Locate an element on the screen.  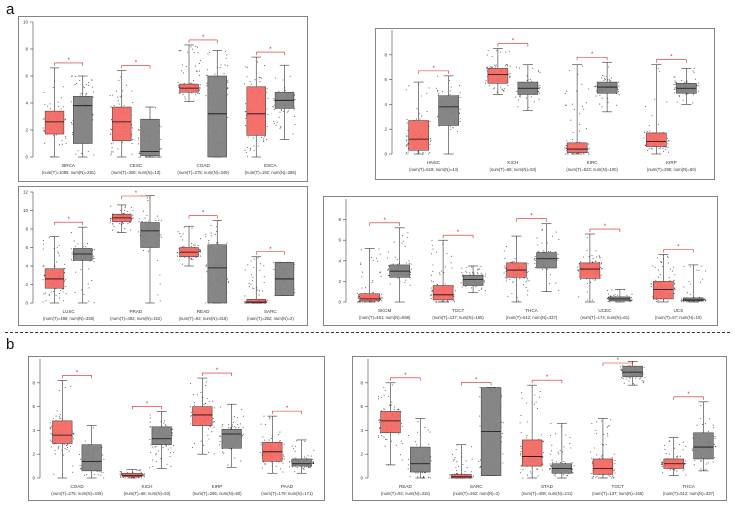
x-sample-count: (num(T)=179; num(N)=171) is located at coordinates (287, 493).